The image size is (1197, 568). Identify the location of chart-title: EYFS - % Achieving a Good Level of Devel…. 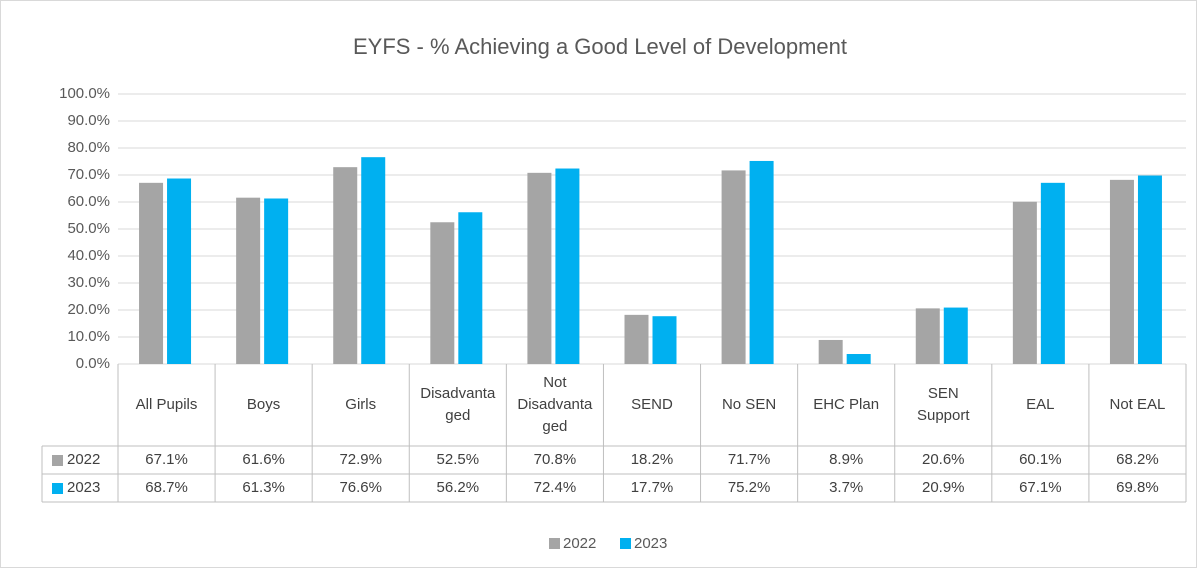
(600, 46).